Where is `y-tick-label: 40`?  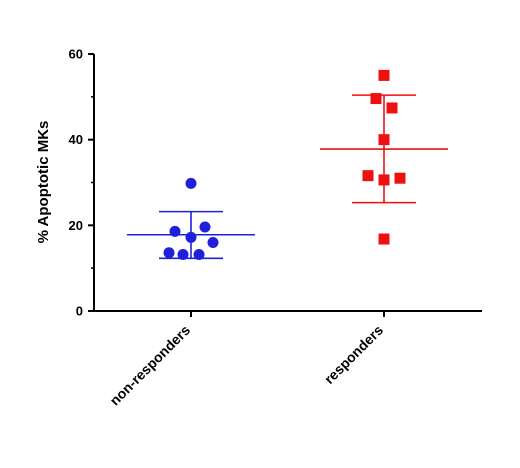 y-tick-label: 40 is located at coordinates (76, 139).